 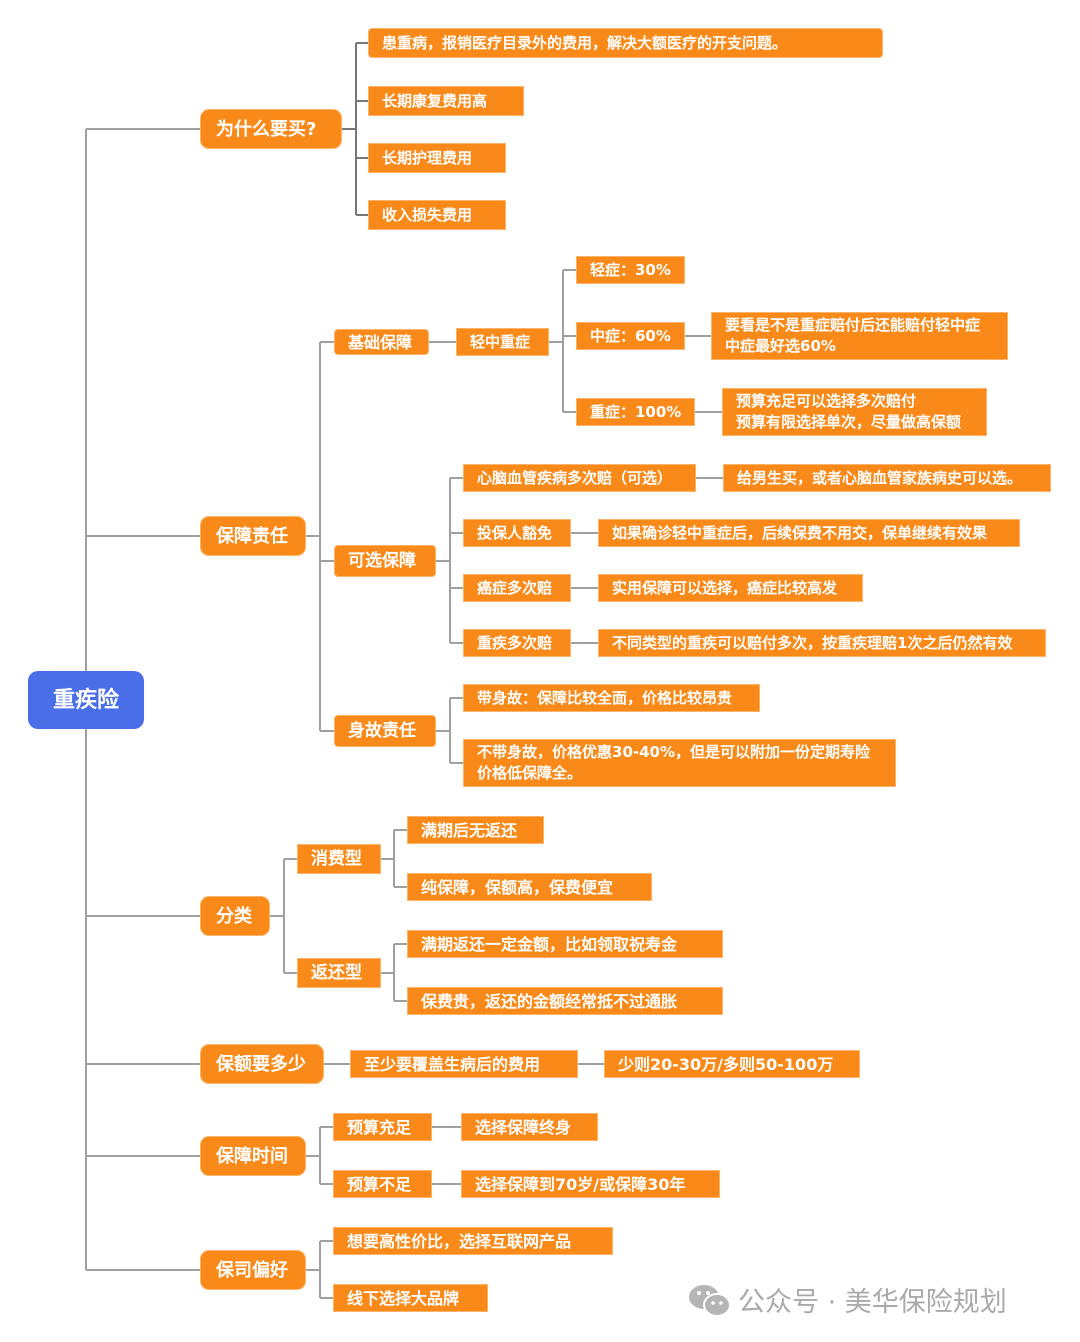 What do you see at coordinates (809, 533) in the screenshot?
I see `node-optional-note: 如果确诊轻中重症后，后续保费不用交，保单继续有效果` at bounding box center [809, 533].